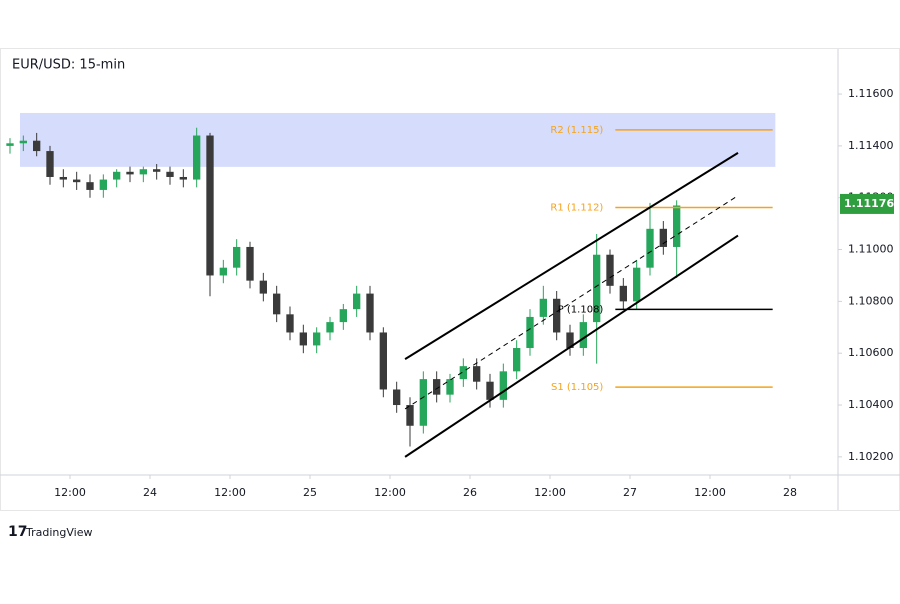 Image resolution: width=900 pixels, height=604 pixels. I want to click on y-tick-label: 1.11600, so click(871, 93).